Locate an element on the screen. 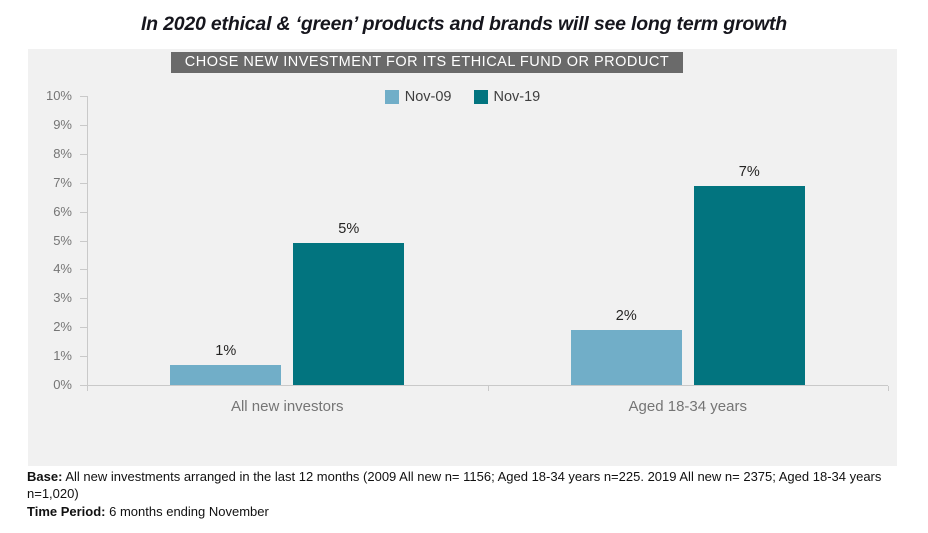 The image size is (928, 533). y-axis-tick-label: 9% is located at coordinates (62, 124).